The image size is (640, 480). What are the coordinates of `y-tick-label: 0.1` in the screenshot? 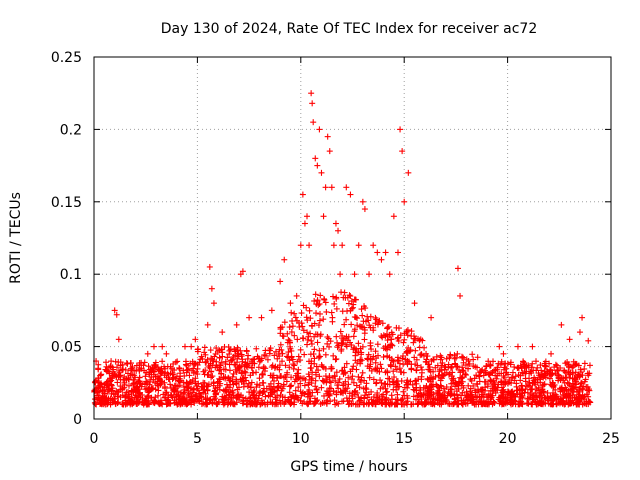 It's located at (71, 275).